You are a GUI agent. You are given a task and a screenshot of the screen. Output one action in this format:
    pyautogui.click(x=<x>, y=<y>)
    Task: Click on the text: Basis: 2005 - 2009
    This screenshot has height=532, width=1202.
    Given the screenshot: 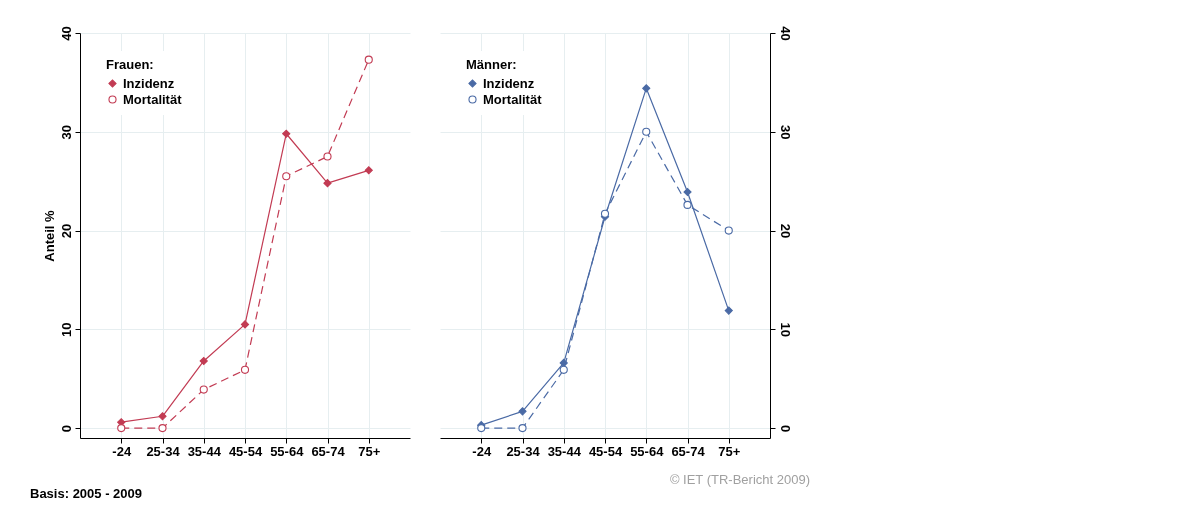 What is the action you would take?
    pyautogui.click(x=86, y=493)
    